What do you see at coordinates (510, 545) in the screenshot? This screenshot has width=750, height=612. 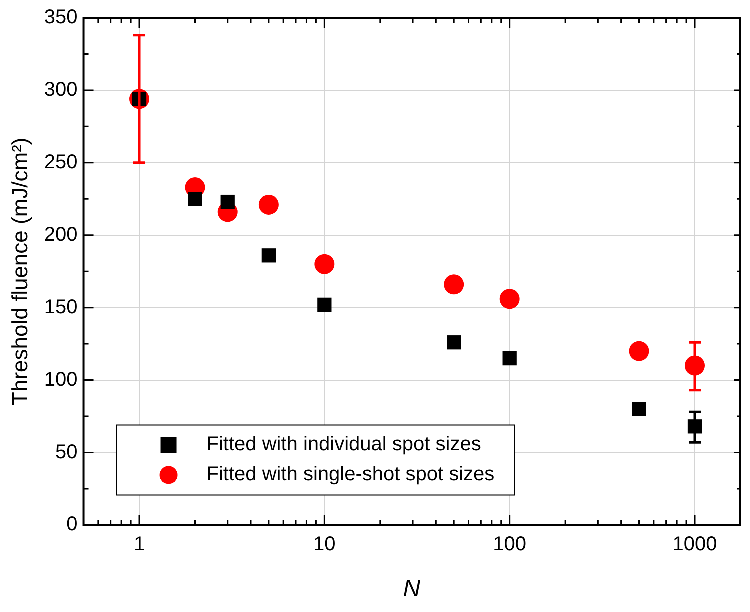 I see `x-tick-label: 100` at bounding box center [510, 545].